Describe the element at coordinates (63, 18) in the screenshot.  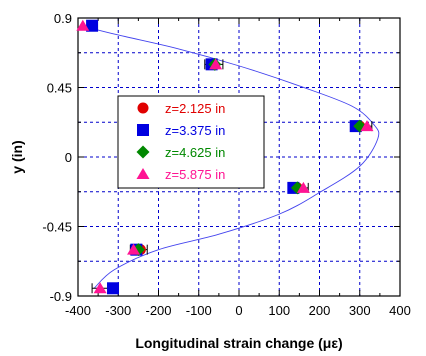
I see `y-tick-label: 0.9` at that location.